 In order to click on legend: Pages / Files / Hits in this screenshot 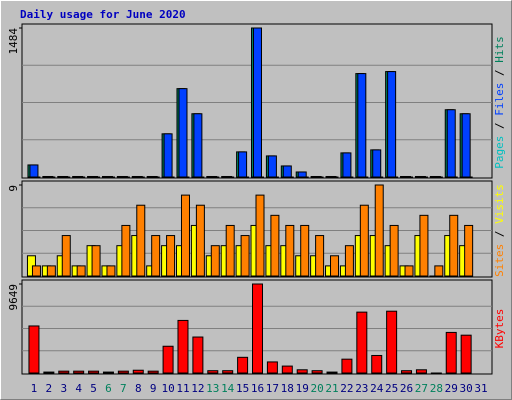, I will do `click(499, 102)`.